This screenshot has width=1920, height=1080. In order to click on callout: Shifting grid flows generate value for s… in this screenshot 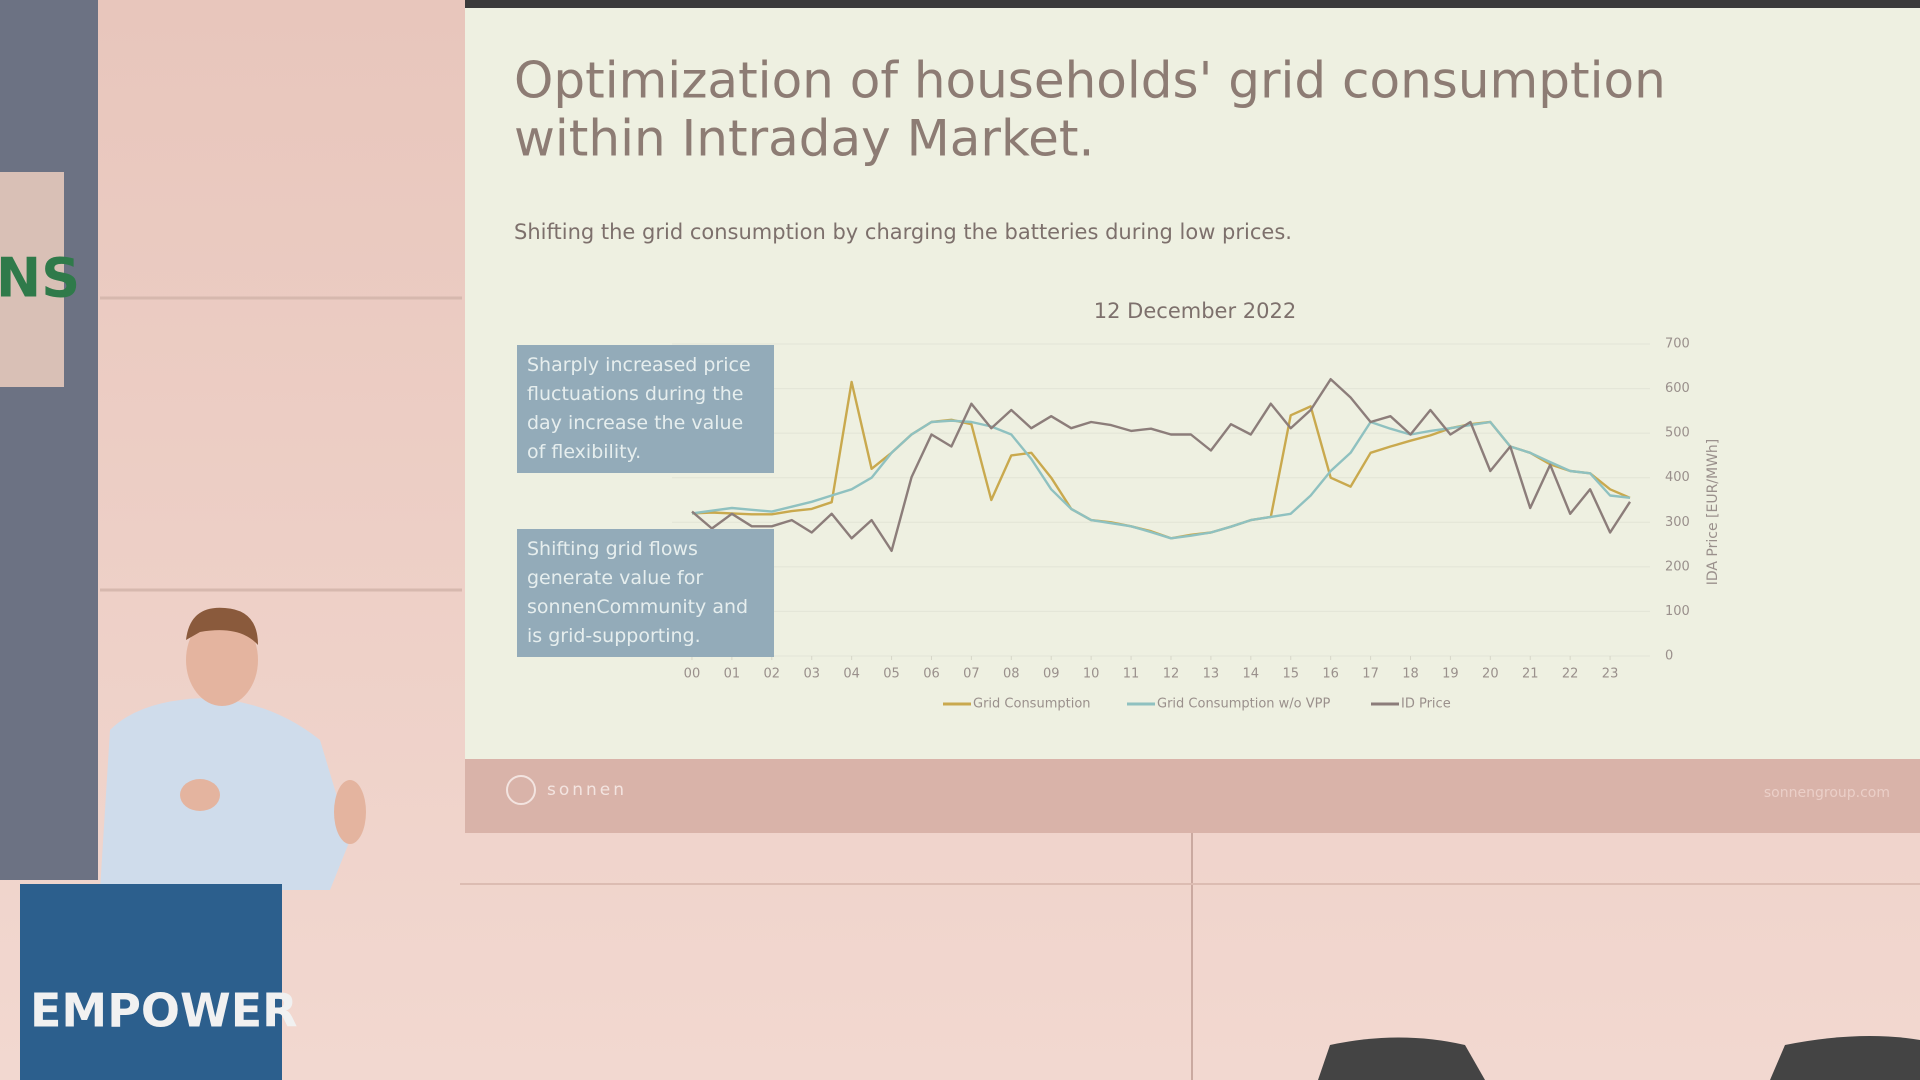, I will do `click(645, 593)`.